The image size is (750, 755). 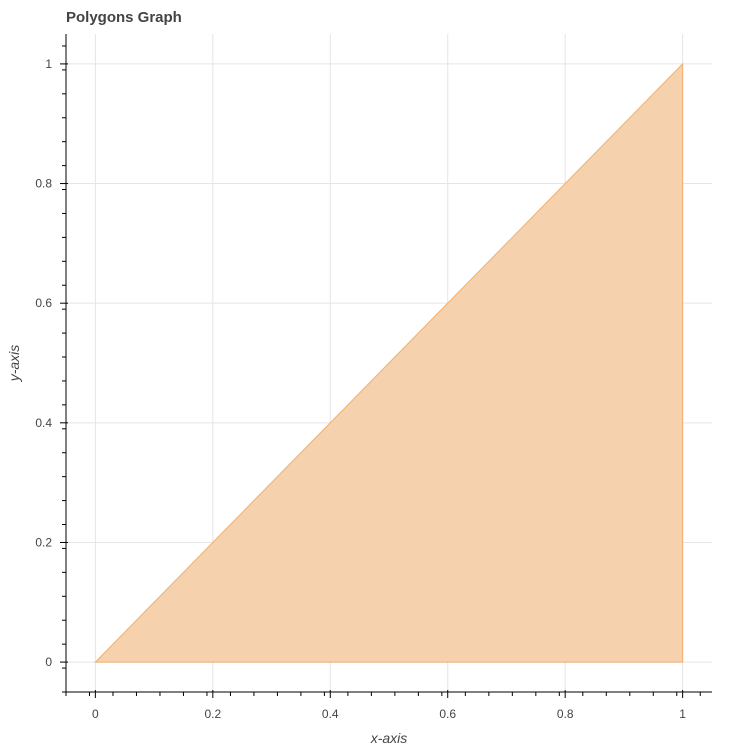 I want to click on x-tick-label-5: 1, so click(x=682, y=714).